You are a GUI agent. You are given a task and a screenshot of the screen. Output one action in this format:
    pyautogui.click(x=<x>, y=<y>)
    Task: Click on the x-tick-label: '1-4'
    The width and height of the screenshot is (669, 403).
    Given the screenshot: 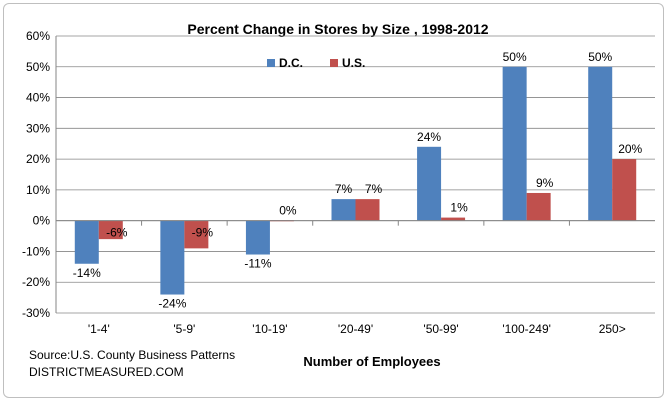 What is the action you would take?
    pyautogui.click(x=99, y=329)
    